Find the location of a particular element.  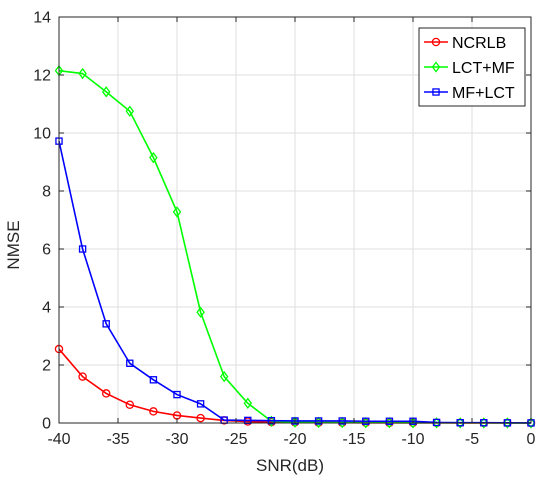

legend: NCRLB LCT+MF MF+LCT is located at coordinates (472, 67).